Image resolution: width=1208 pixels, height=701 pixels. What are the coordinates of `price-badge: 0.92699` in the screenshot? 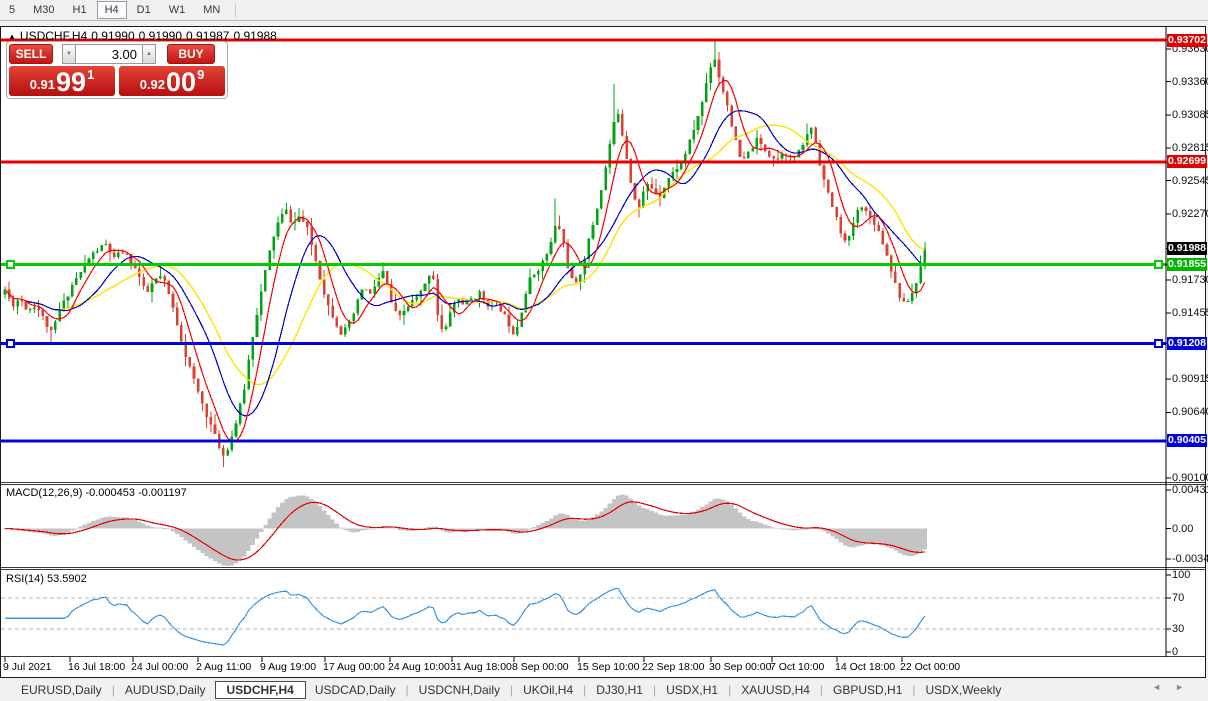 It's located at (1187, 161).